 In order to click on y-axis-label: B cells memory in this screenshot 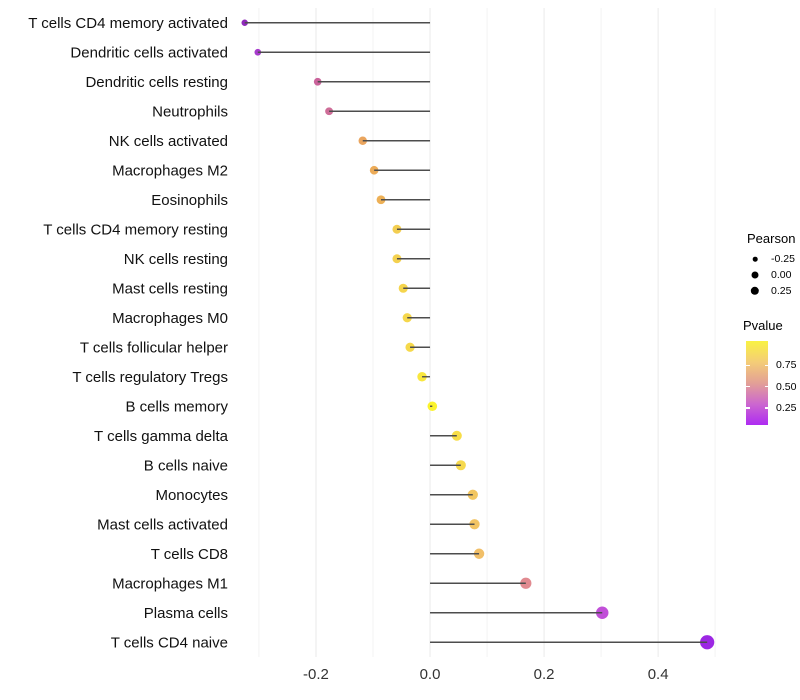, I will do `click(176, 406)`.